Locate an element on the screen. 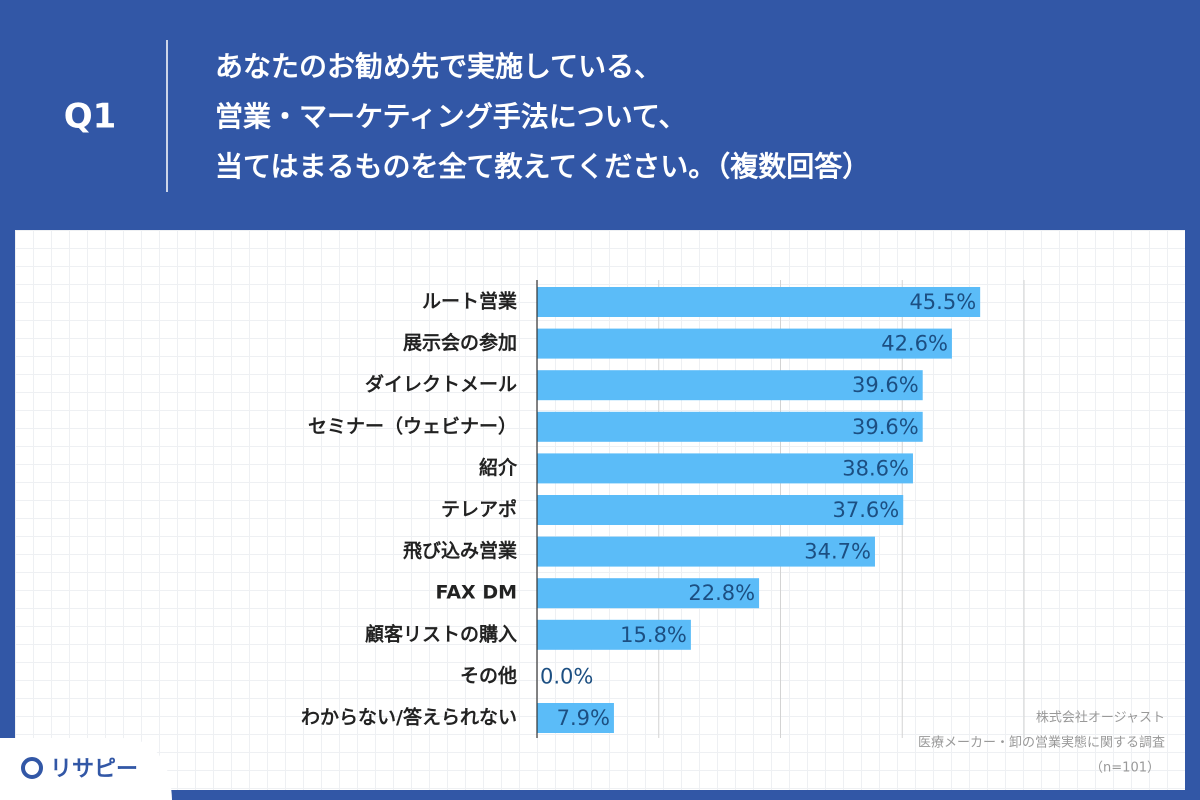 Image resolution: width=1200 pixels, height=800 pixels. logo-icon is located at coordinates (32, 768).